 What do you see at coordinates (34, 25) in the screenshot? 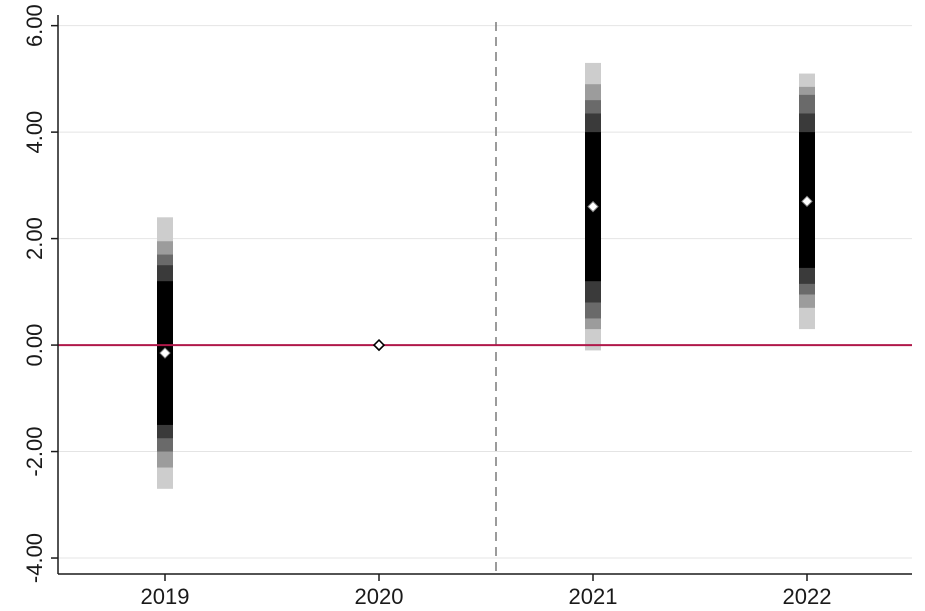
I see `y-tick-label: 6.00` at bounding box center [34, 25].